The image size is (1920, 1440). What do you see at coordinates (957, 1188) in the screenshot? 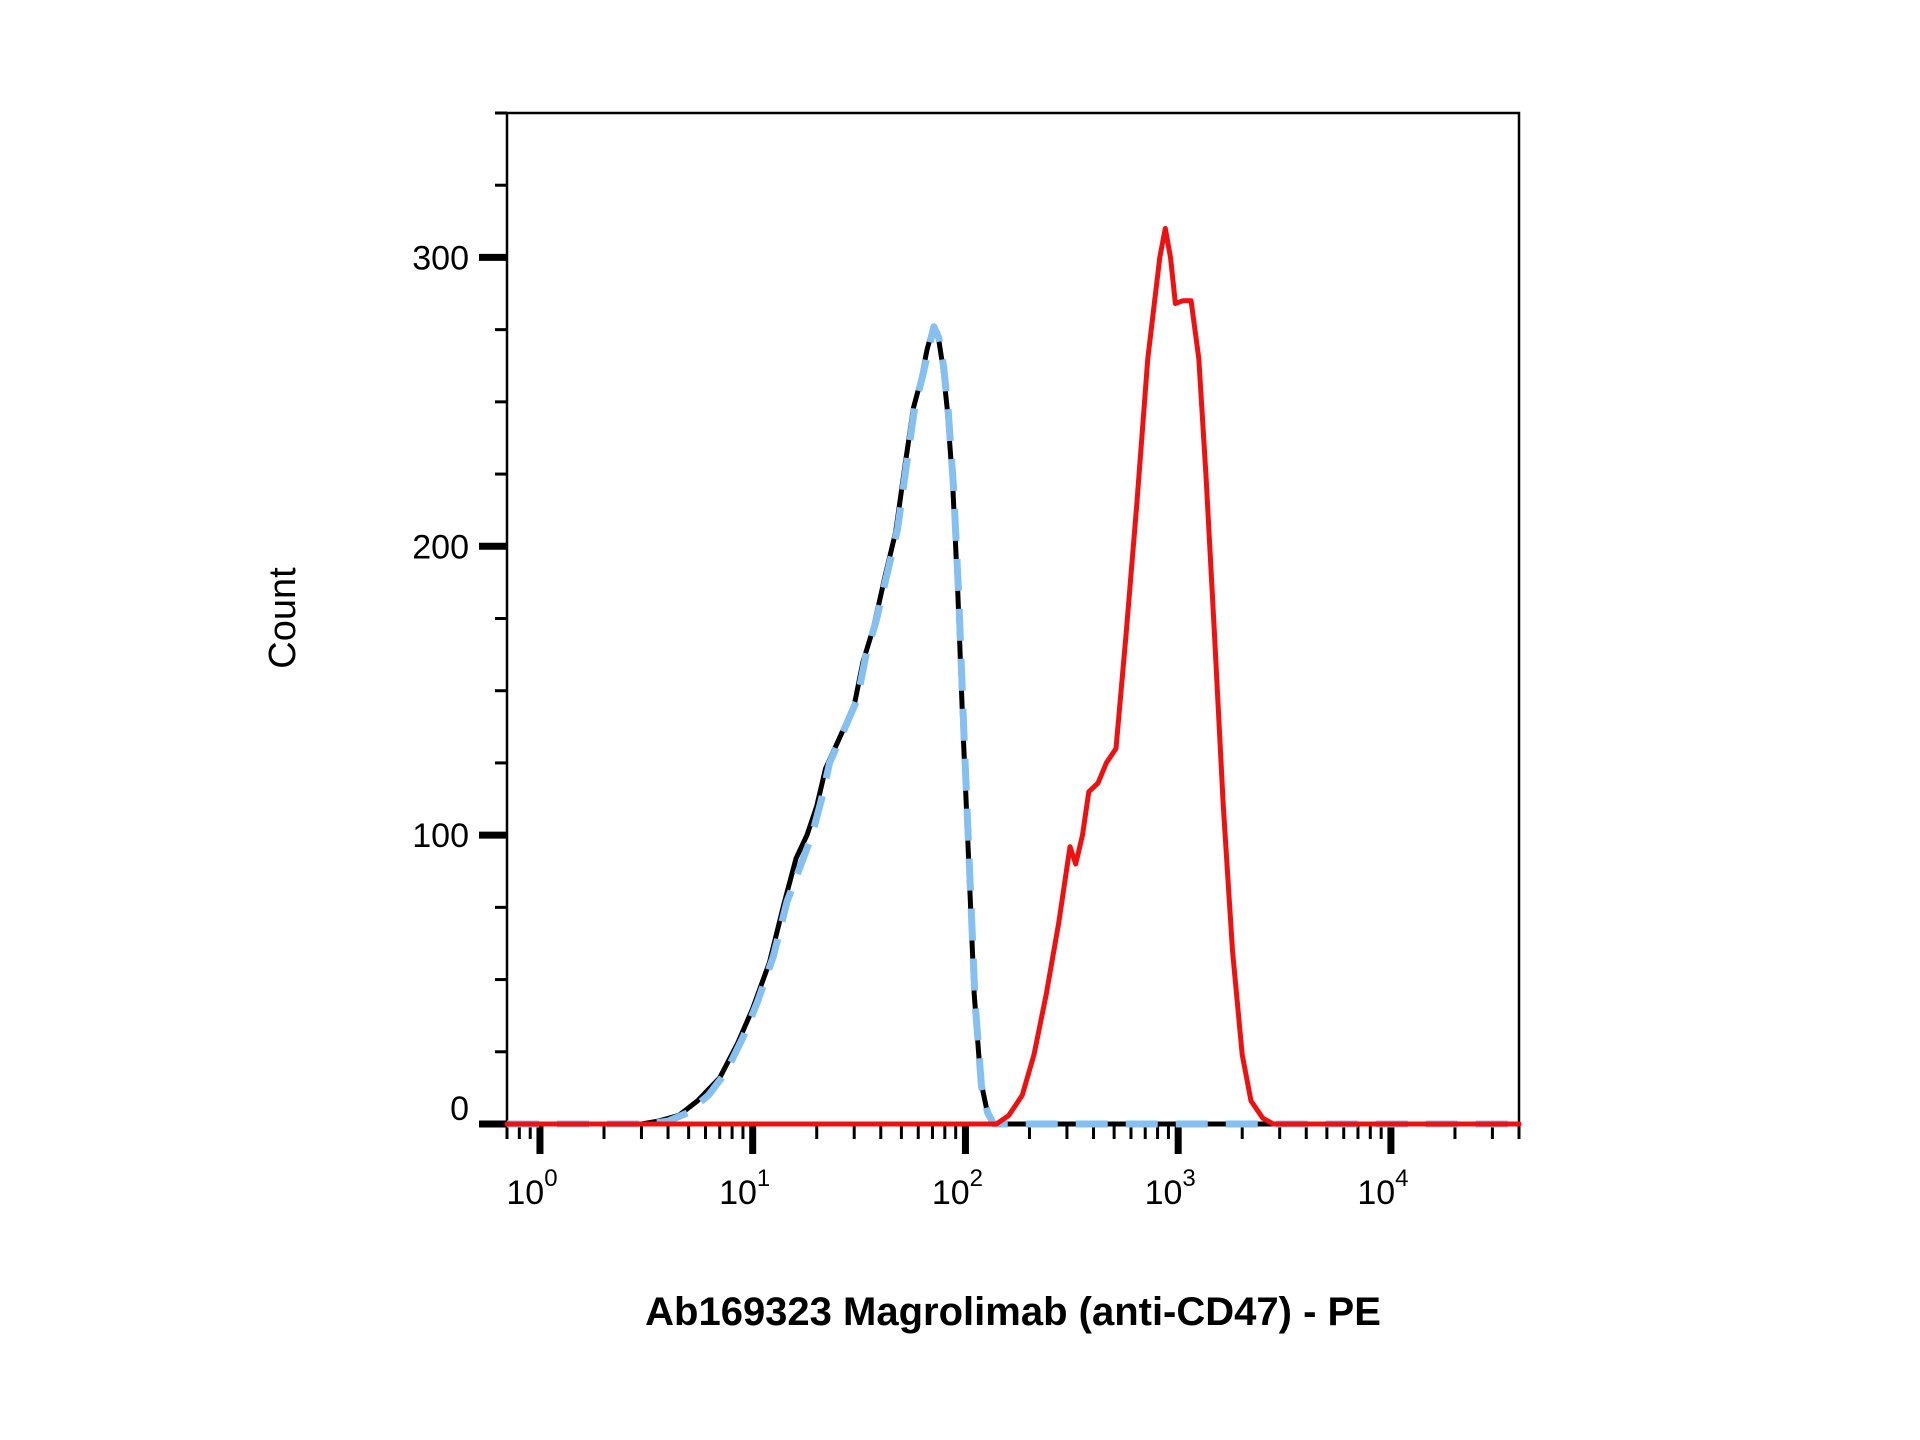
I see `x-tick-label: 10²` at bounding box center [957, 1188].